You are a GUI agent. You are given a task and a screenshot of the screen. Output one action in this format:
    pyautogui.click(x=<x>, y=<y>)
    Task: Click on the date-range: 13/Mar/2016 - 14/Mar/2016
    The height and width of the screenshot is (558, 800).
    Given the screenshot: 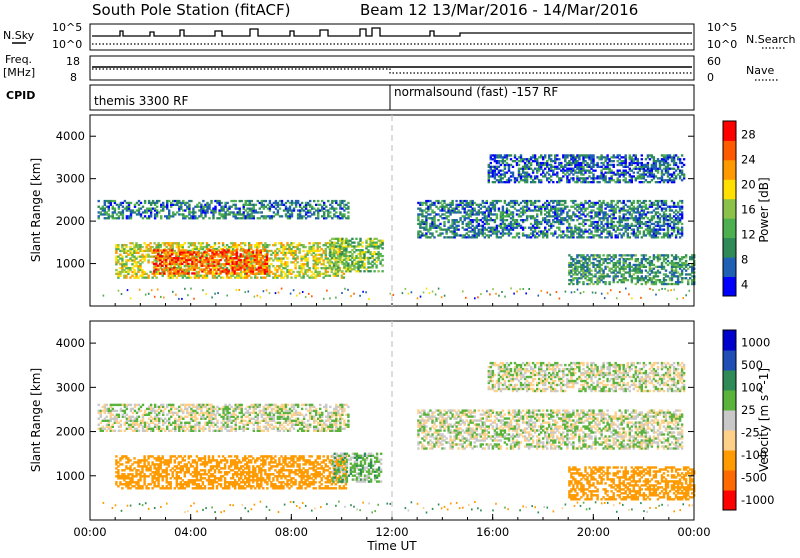 What is the action you would take?
    pyautogui.click(x=535, y=10)
    